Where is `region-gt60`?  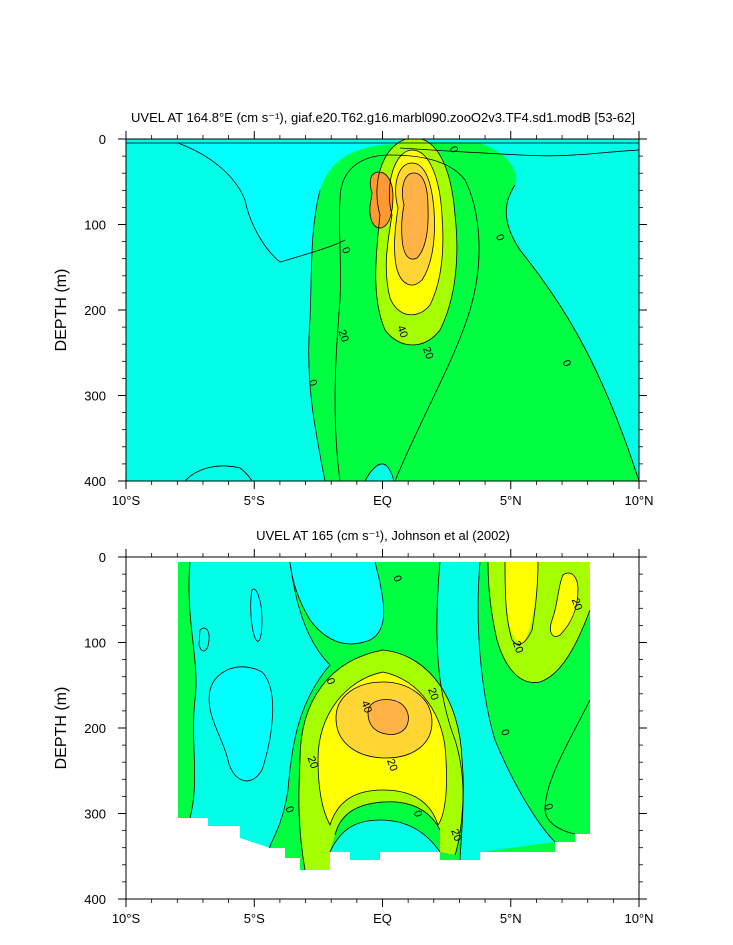 region-gt60 is located at coordinates (381, 200).